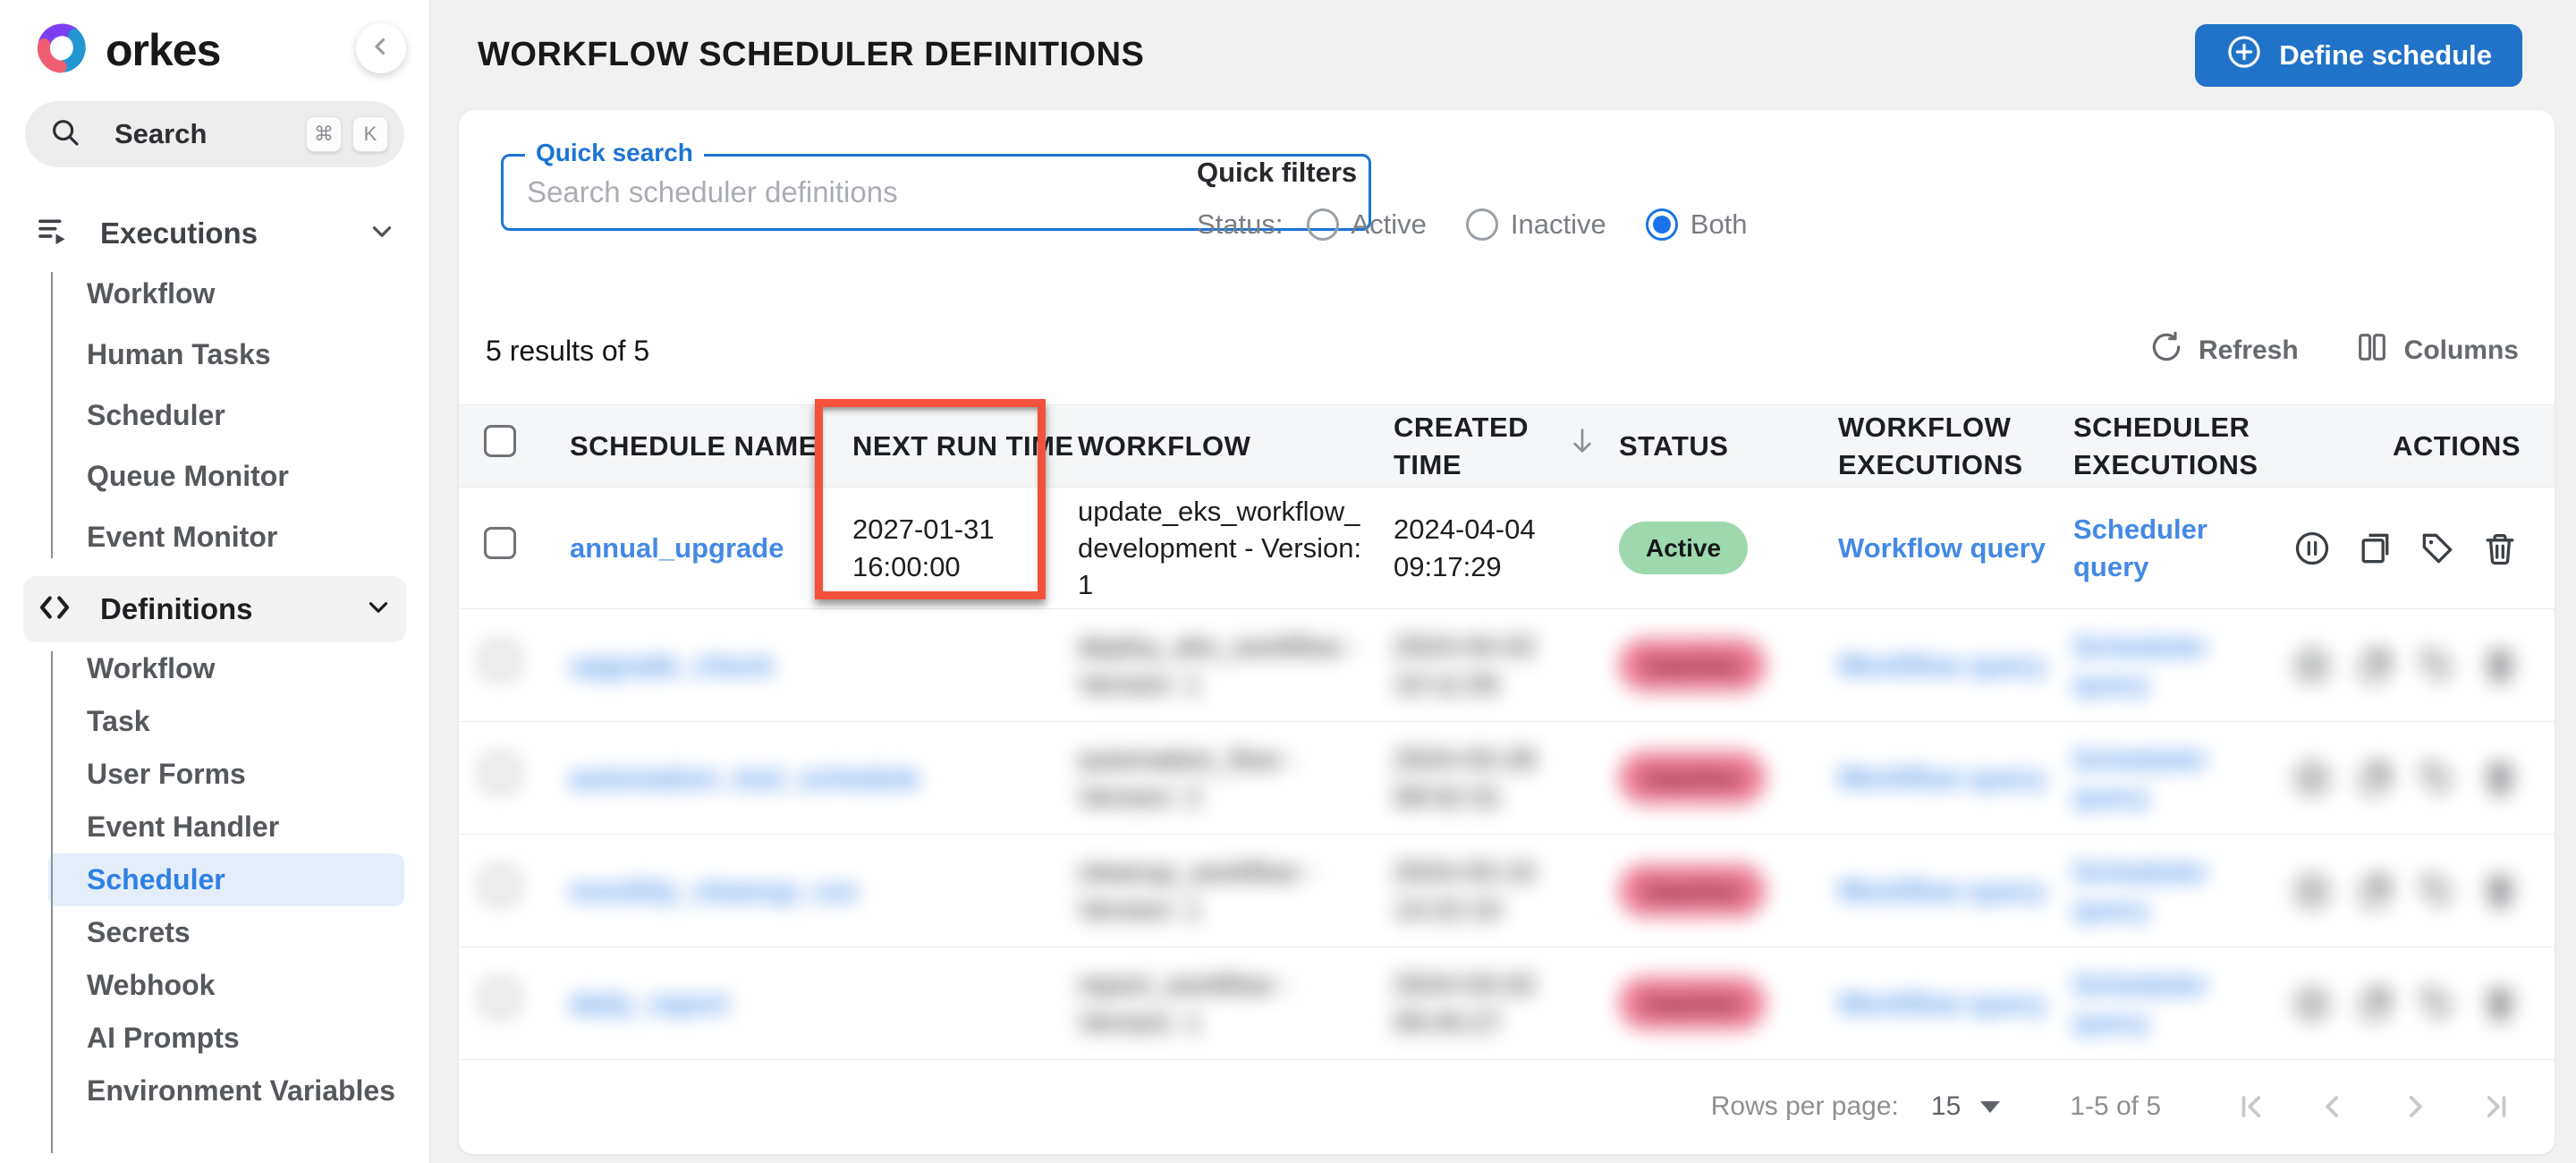 Image resolution: width=2576 pixels, height=1163 pixels. I want to click on sidebar-item-event-handler: Event Handler, so click(183, 827).